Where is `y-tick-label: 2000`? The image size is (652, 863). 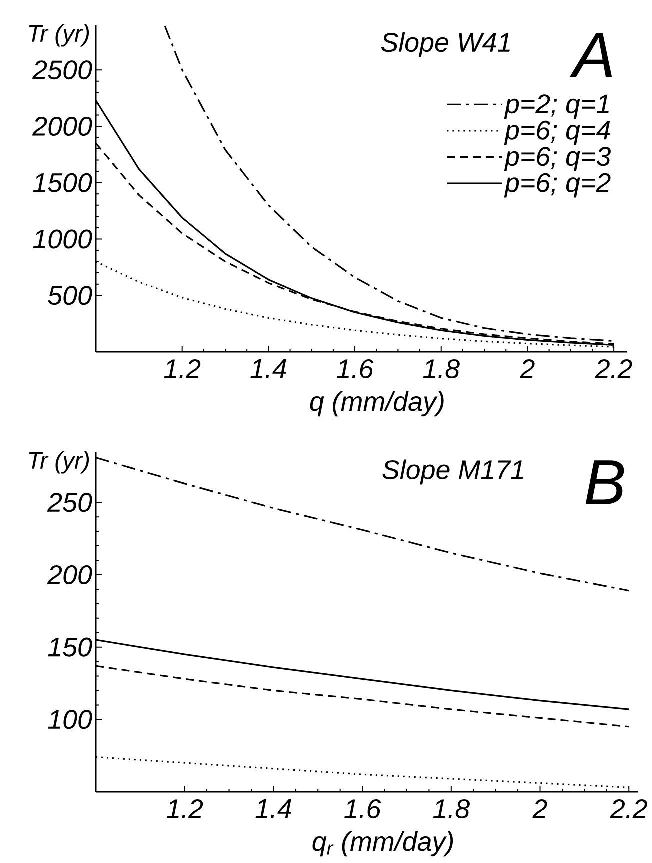 y-tick-label: 2000 is located at coordinates (62, 126).